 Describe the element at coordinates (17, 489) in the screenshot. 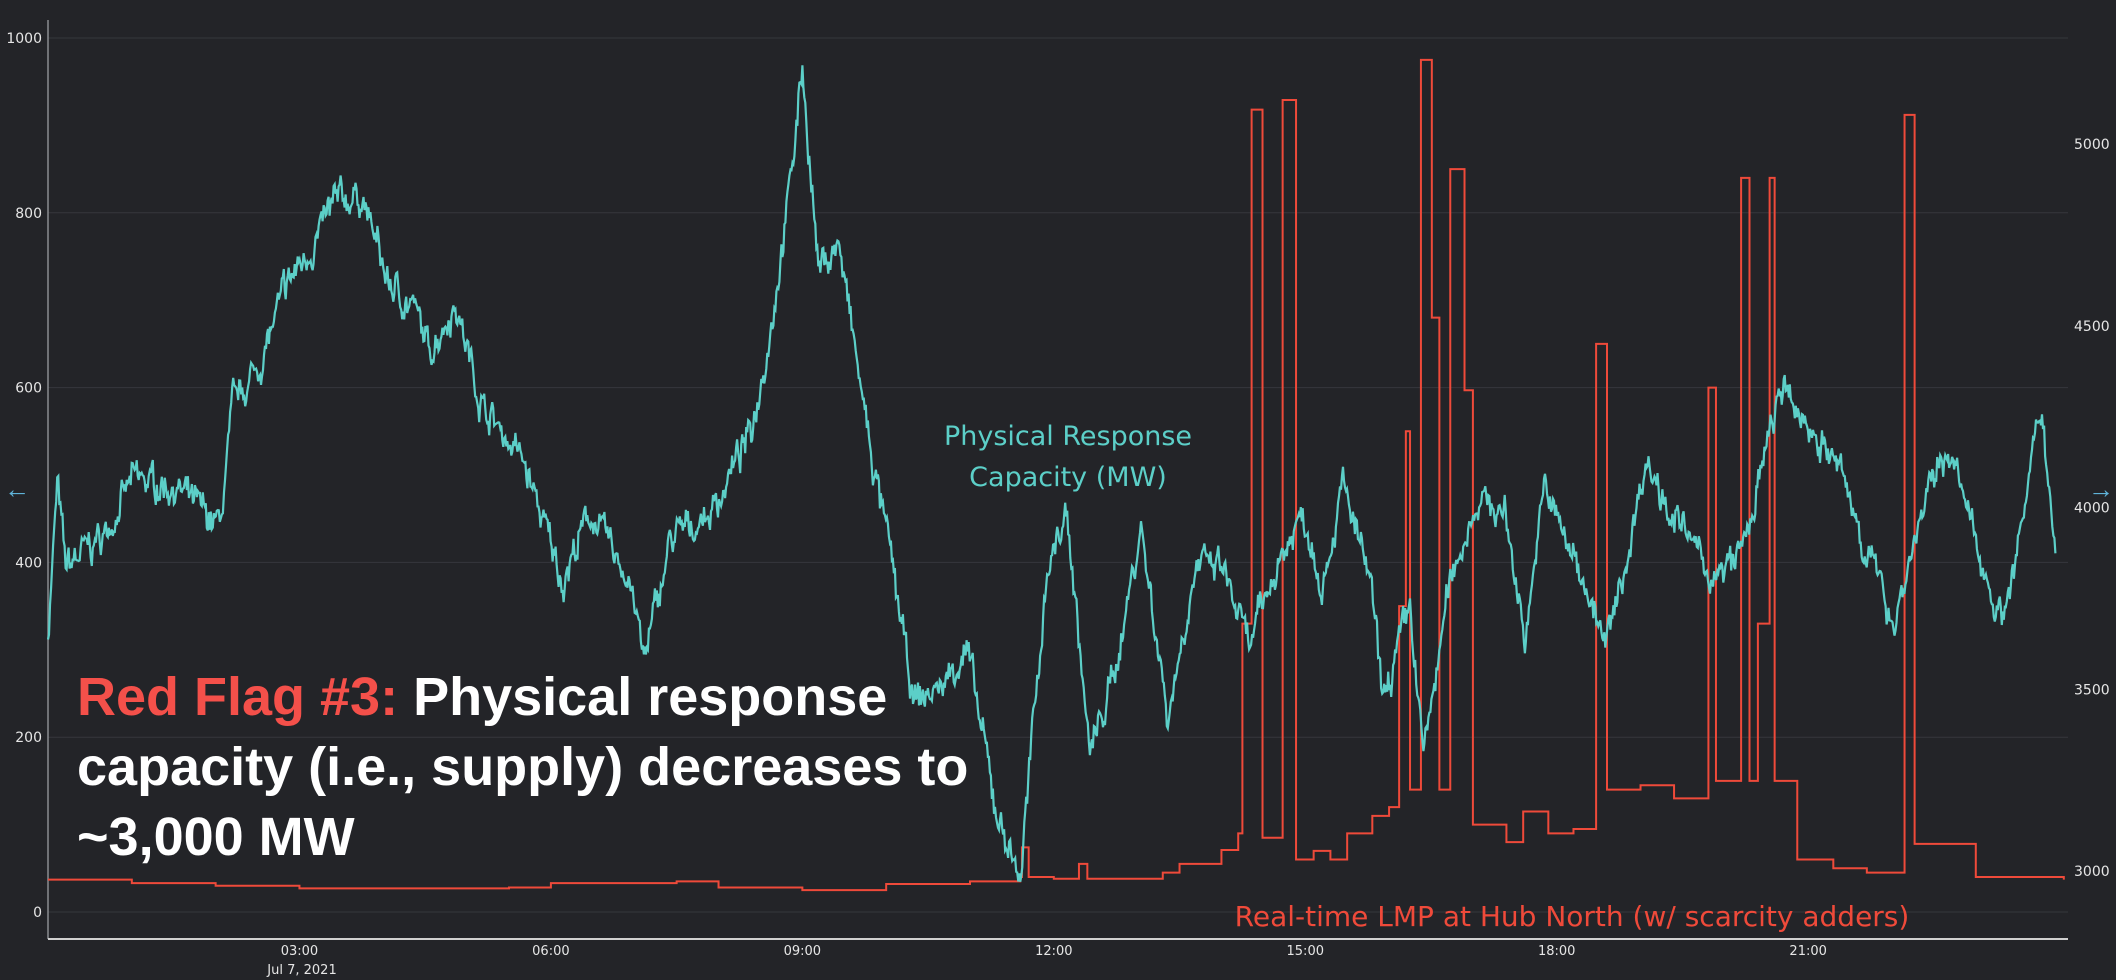

I see `scroll-left-arrow-icon: ←` at that location.